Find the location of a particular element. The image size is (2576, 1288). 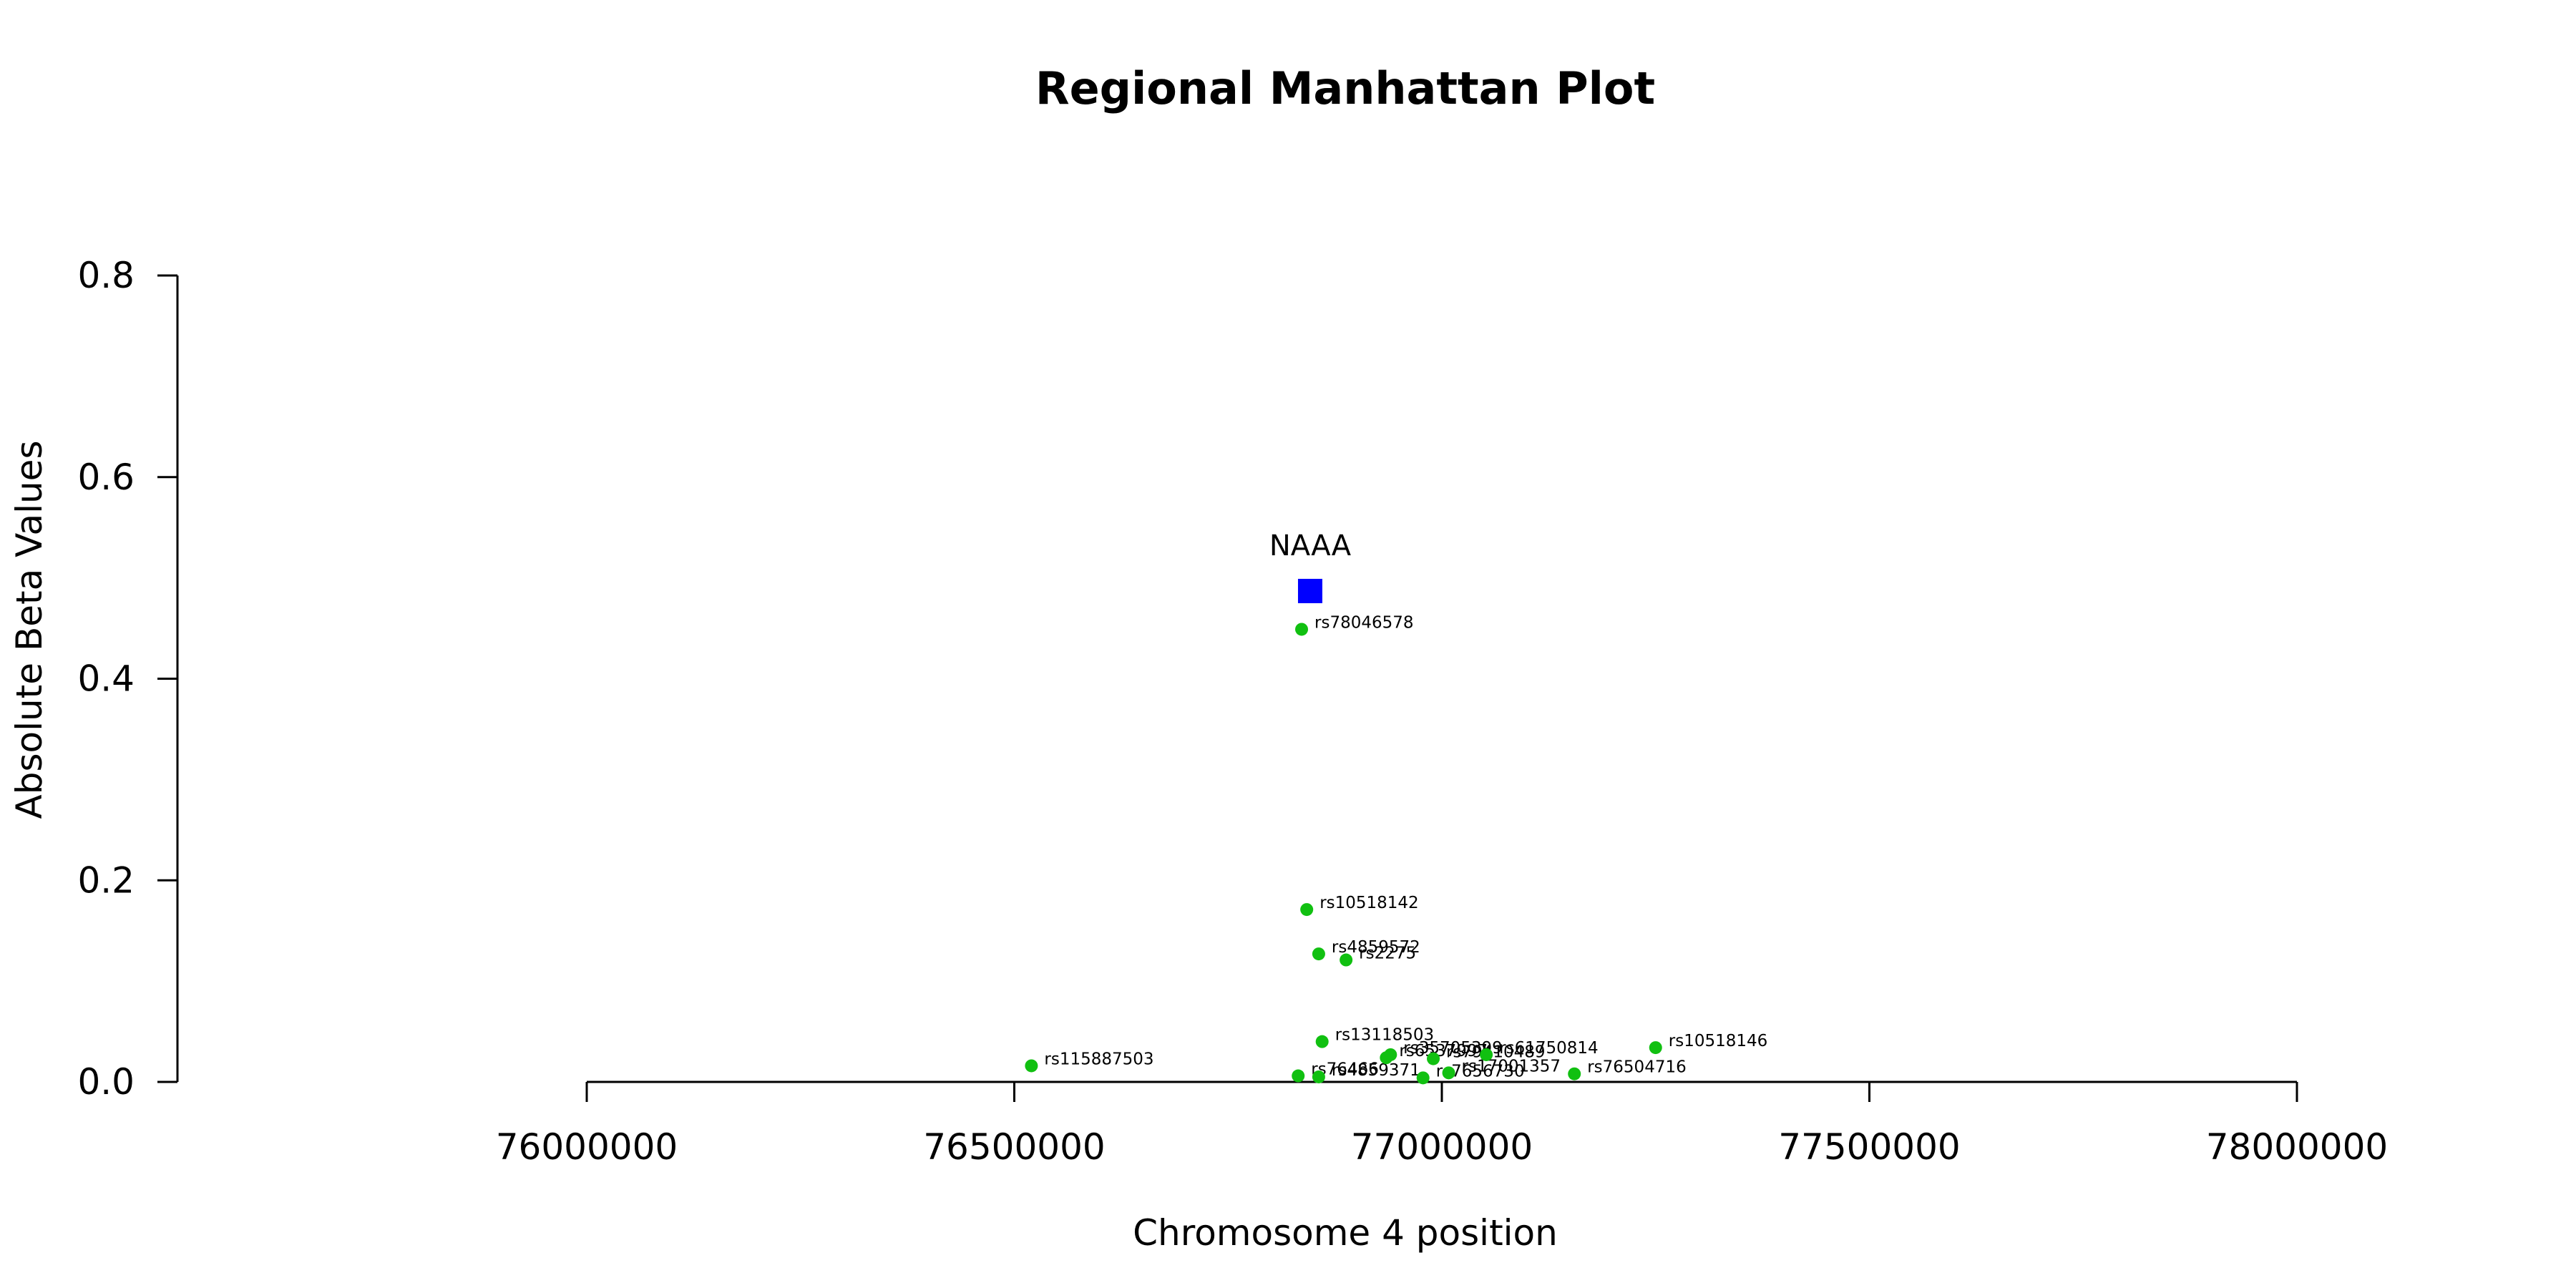

y-tick-label: 0.8 is located at coordinates (106, 275).